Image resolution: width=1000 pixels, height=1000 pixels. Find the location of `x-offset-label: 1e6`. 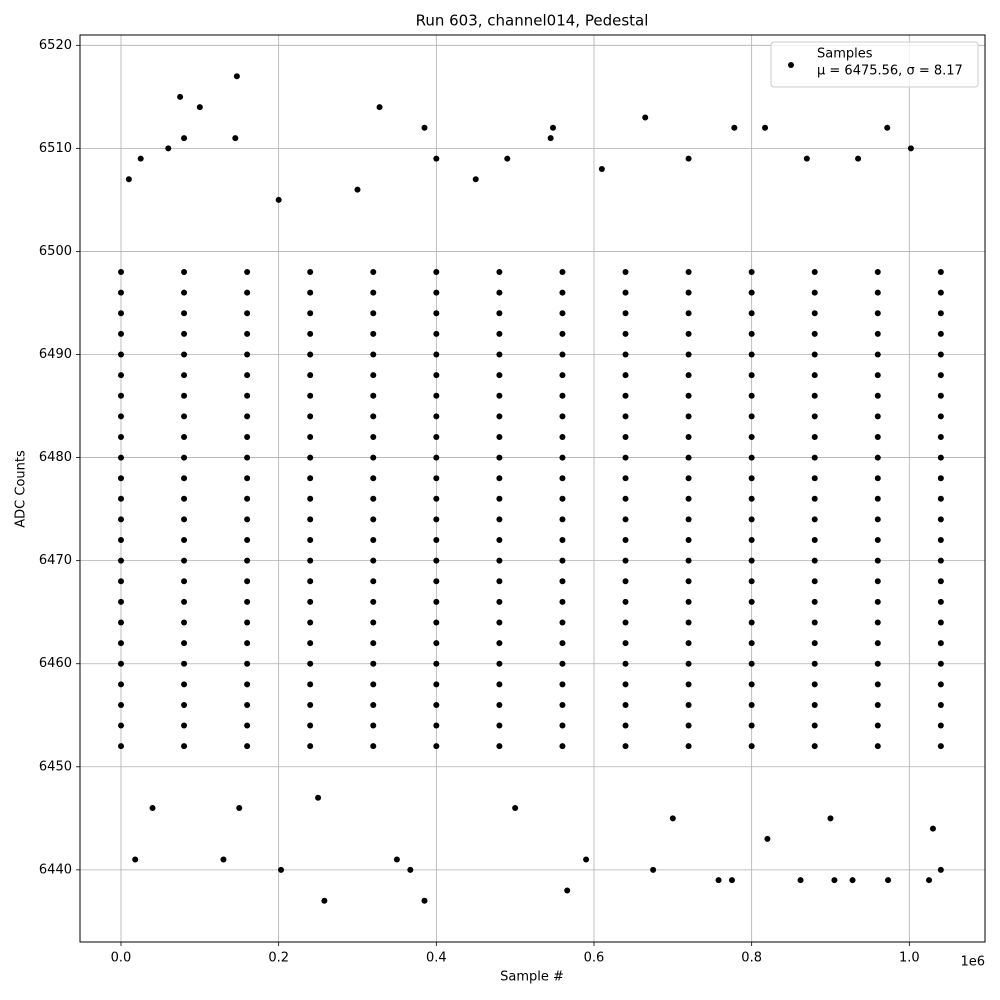

x-offset-label: 1e6 is located at coordinates (972, 962).